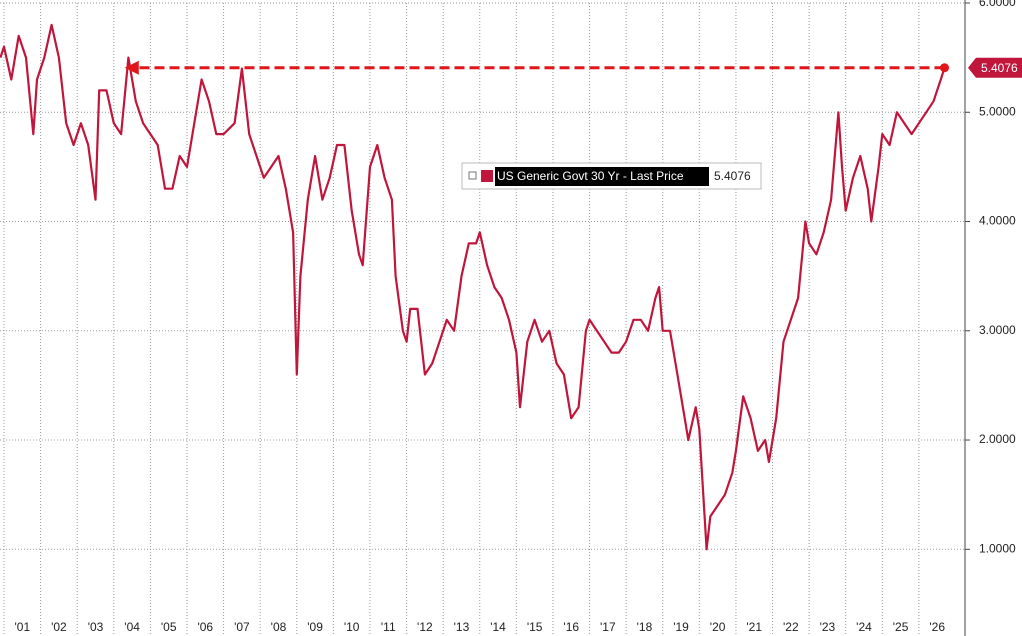  What do you see at coordinates (131, 67) in the screenshot?
I see `arrow-head` at bounding box center [131, 67].